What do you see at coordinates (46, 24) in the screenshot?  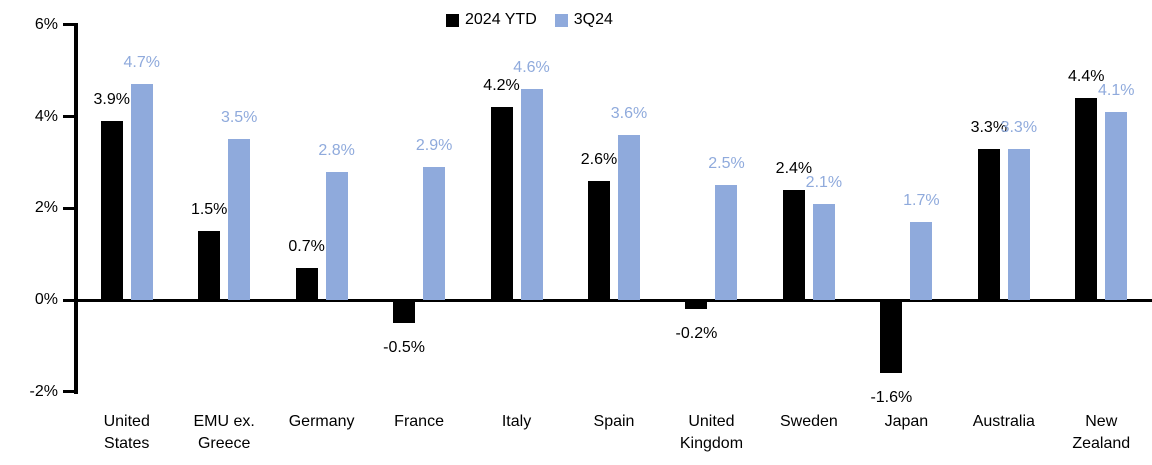 I see `y-axis-tick-label-6: 6%` at bounding box center [46, 24].